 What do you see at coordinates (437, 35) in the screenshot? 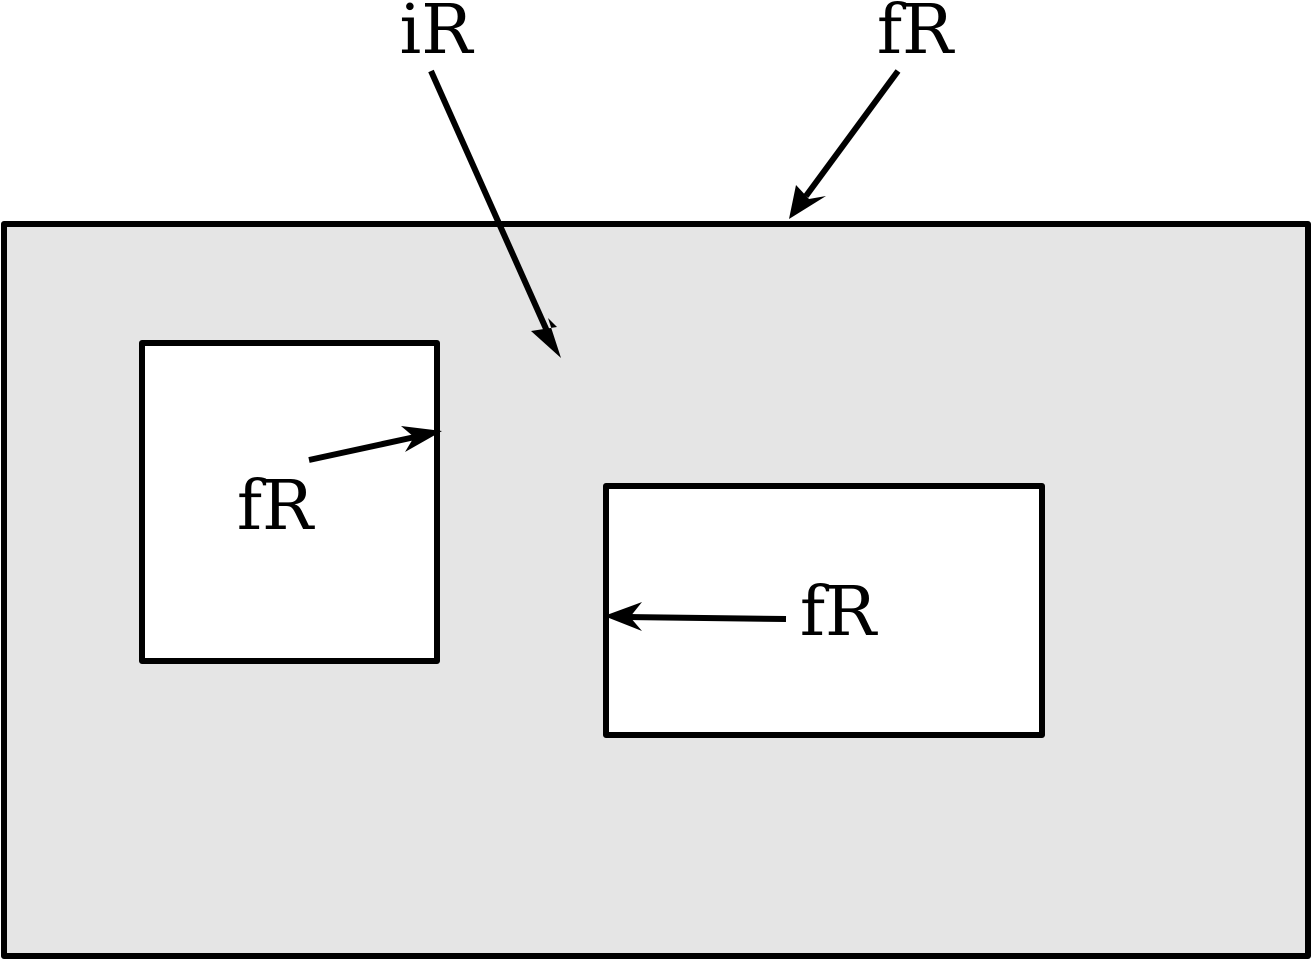
I see `label-ir-top: iR` at bounding box center [437, 35].